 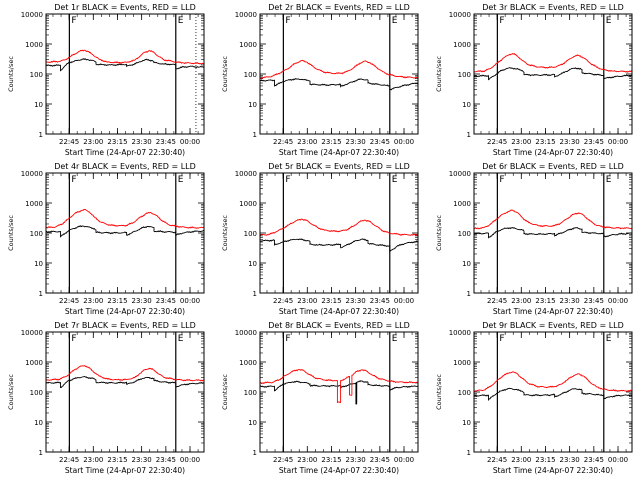 What do you see at coordinates (553, 7) in the screenshot?
I see `panel-title: Det 3r BLACK = Events, RED = LLD` at bounding box center [553, 7].